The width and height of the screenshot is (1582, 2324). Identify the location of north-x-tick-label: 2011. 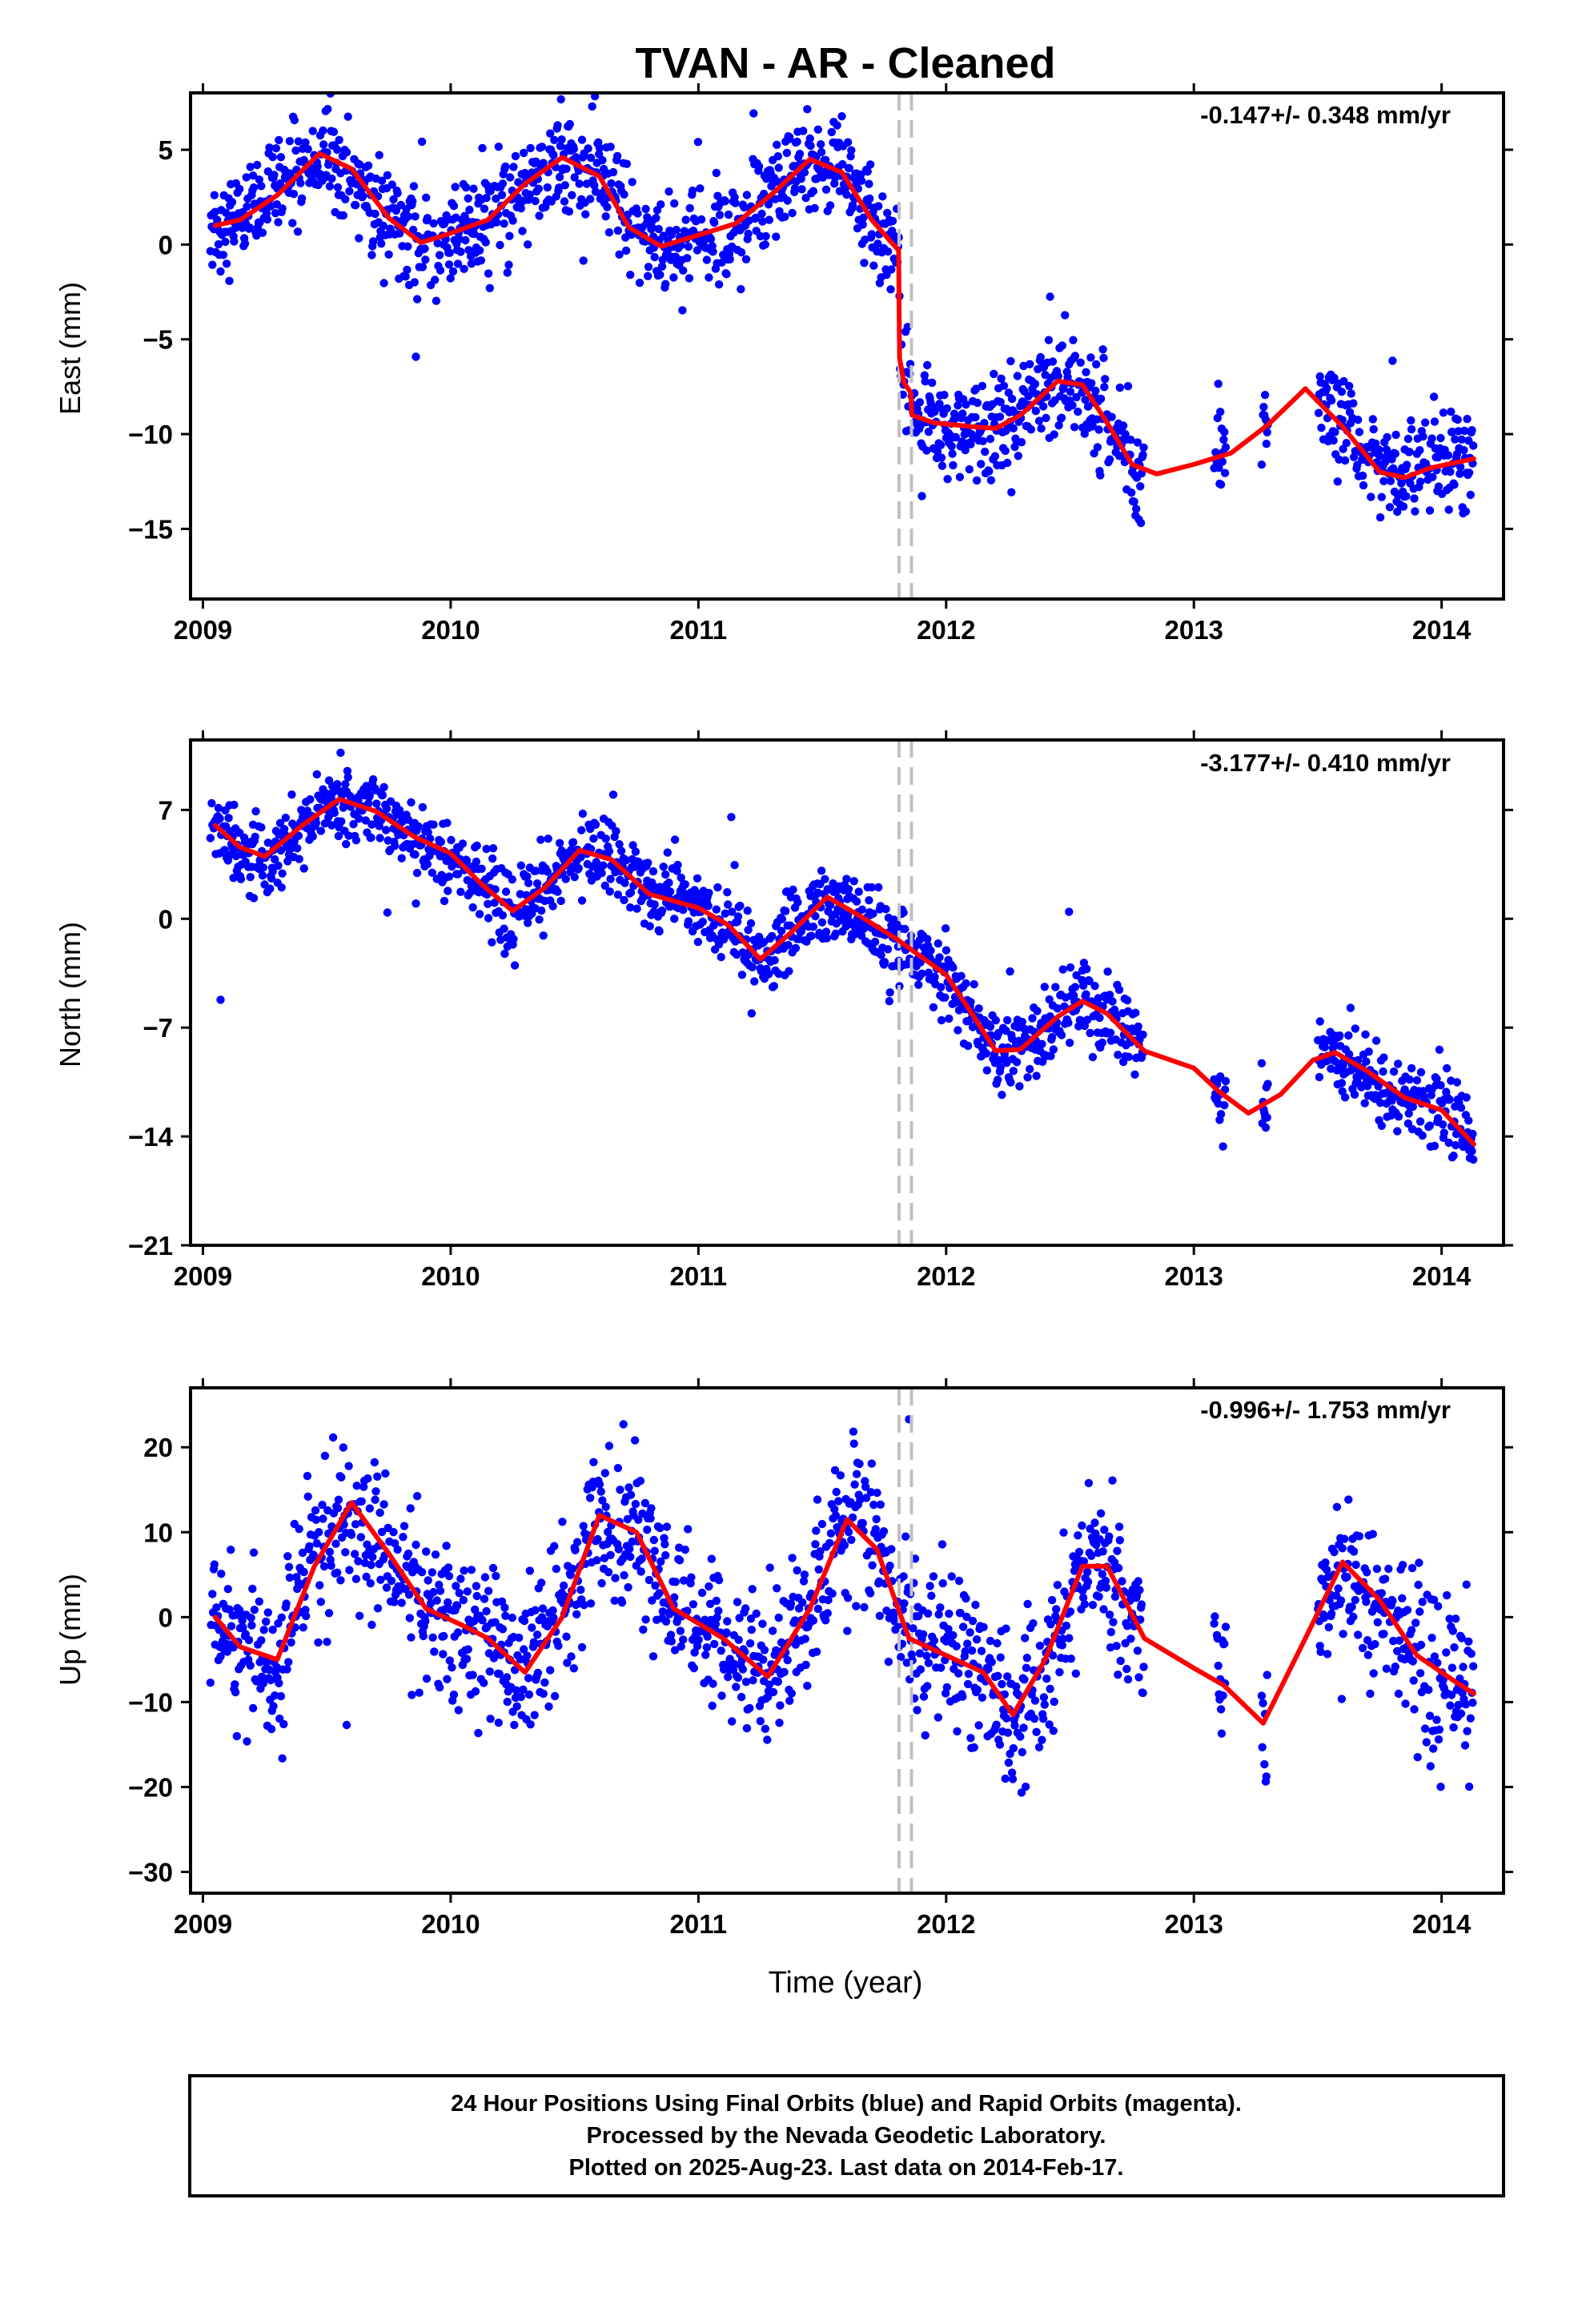
(699, 1276).